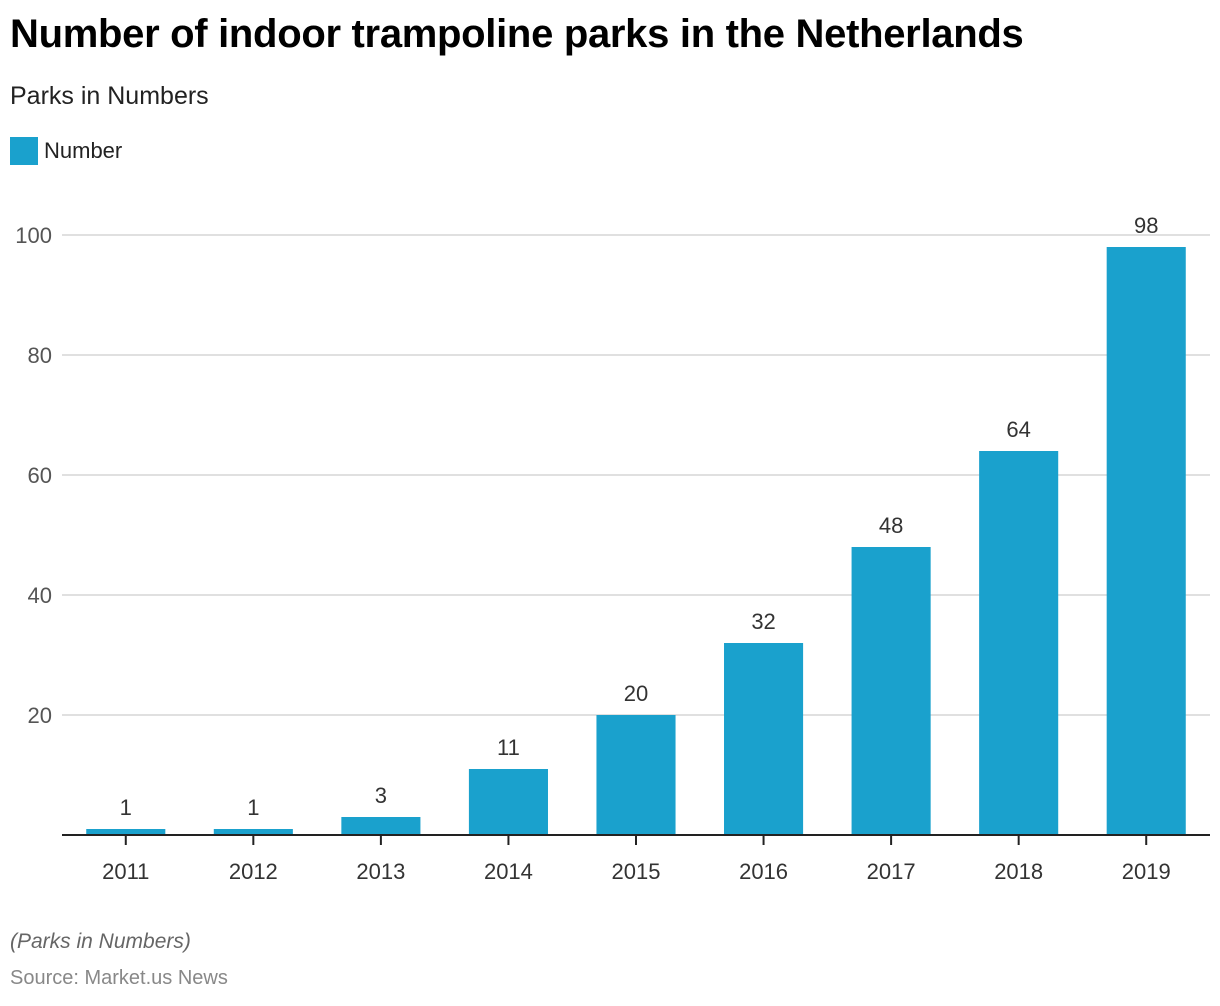 This screenshot has height=1006, width=1220. What do you see at coordinates (24, 151) in the screenshot?
I see `legend-swatch` at bounding box center [24, 151].